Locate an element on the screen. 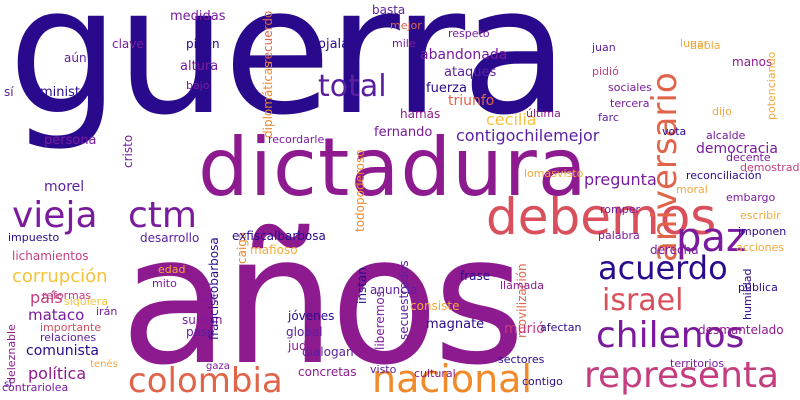 Image resolution: width=800 pixels, height=400 pixels. word: país is located at coordinates (46, 297).